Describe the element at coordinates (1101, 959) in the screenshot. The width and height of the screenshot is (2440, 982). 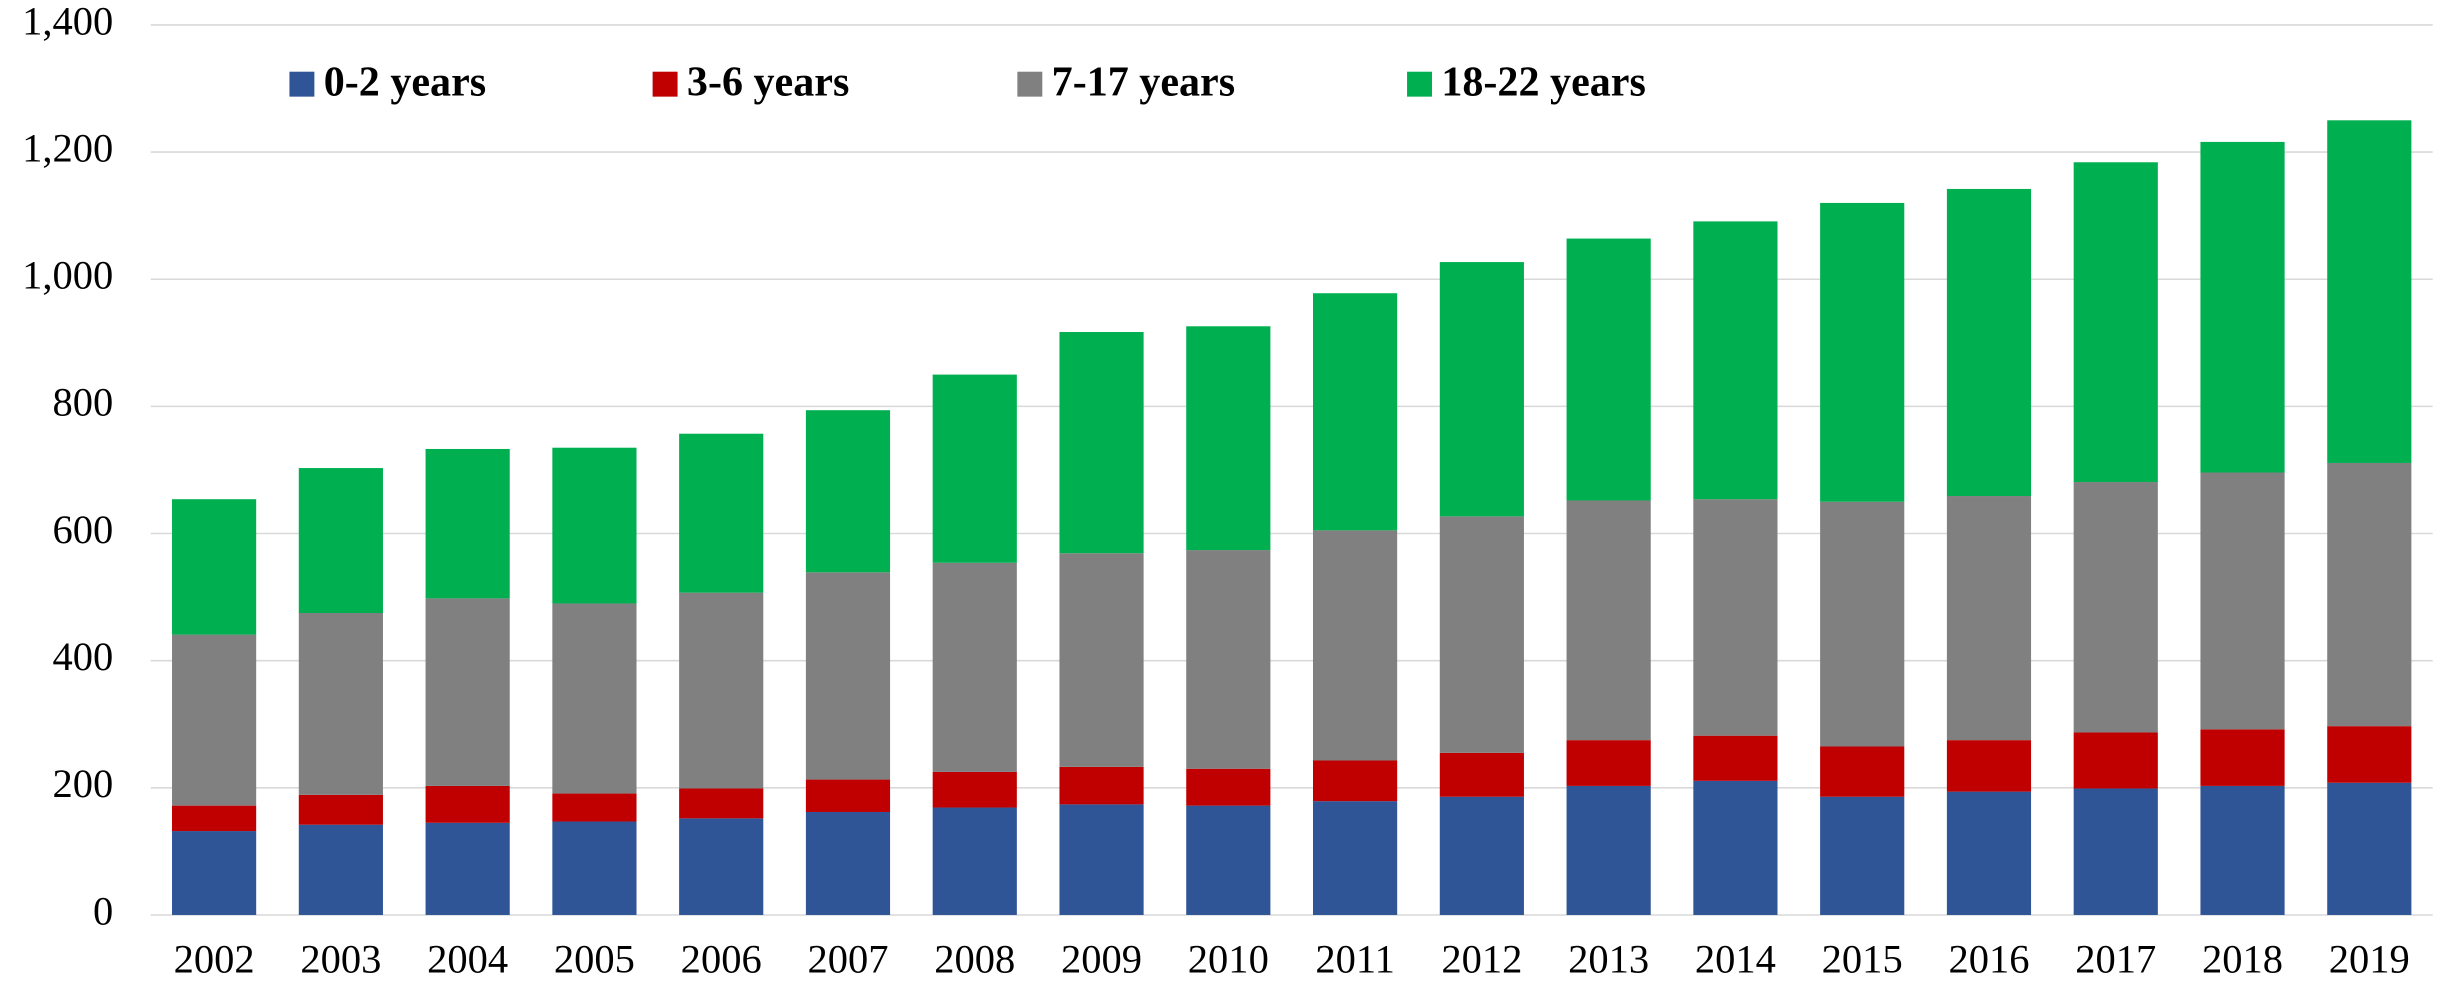
I see `x-tick-label: 2009` at that location.